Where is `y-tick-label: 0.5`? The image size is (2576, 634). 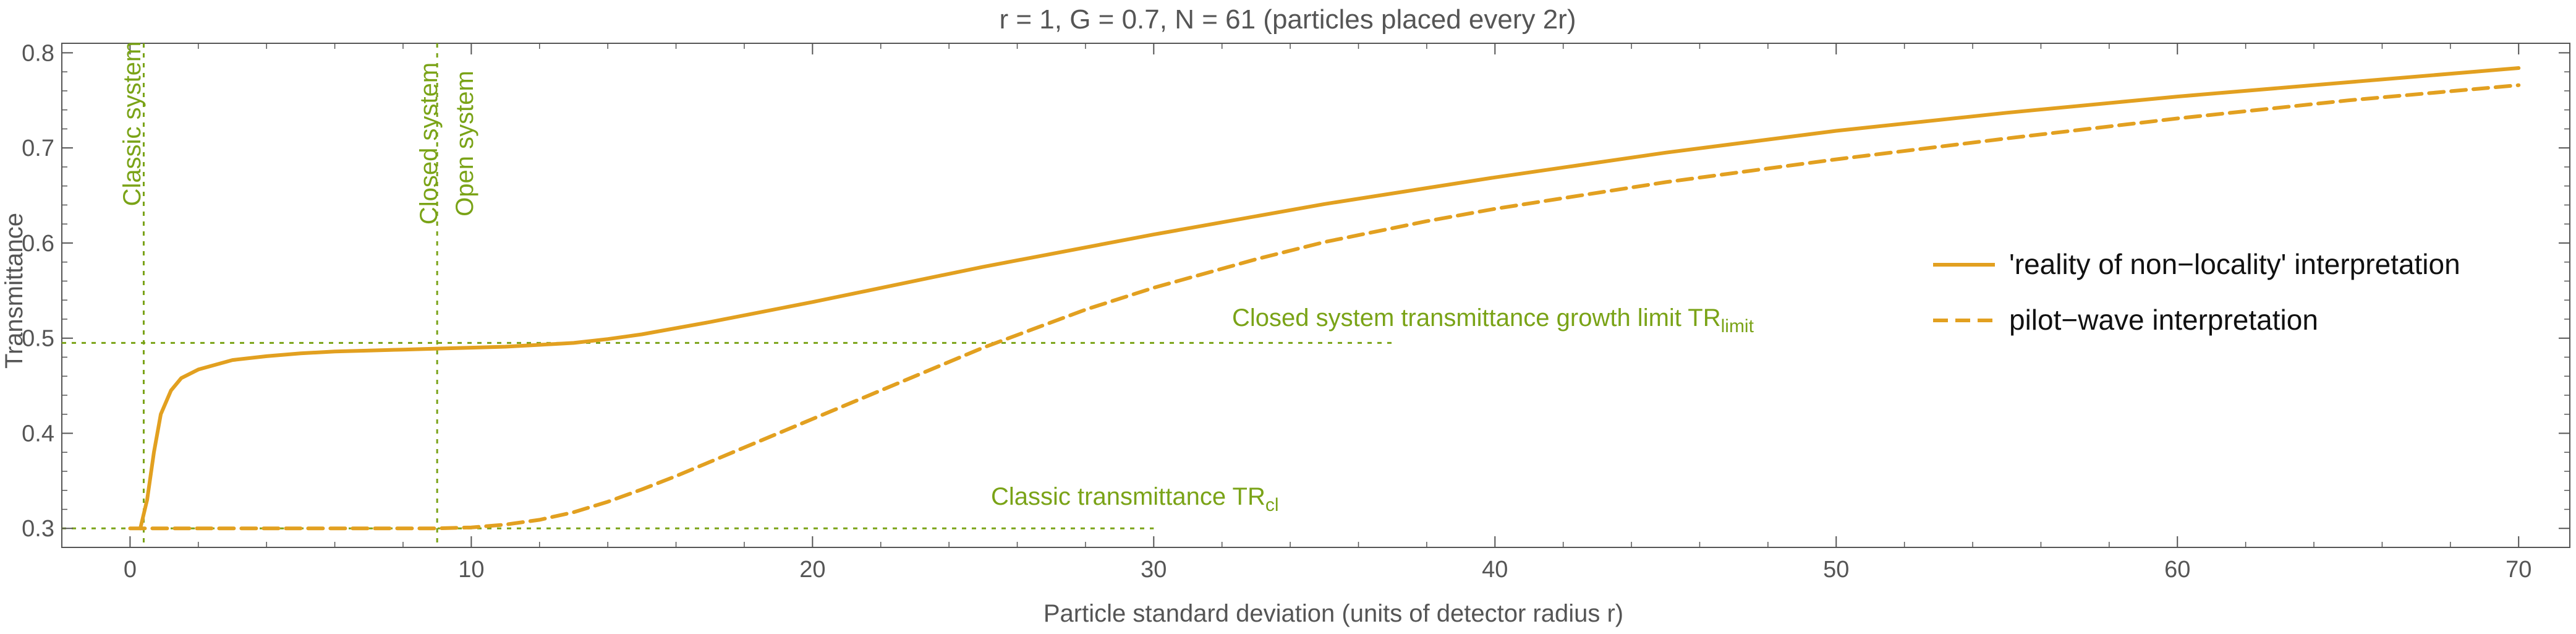 y-tick-label: 0.5 is located at coordinates (38, 339).